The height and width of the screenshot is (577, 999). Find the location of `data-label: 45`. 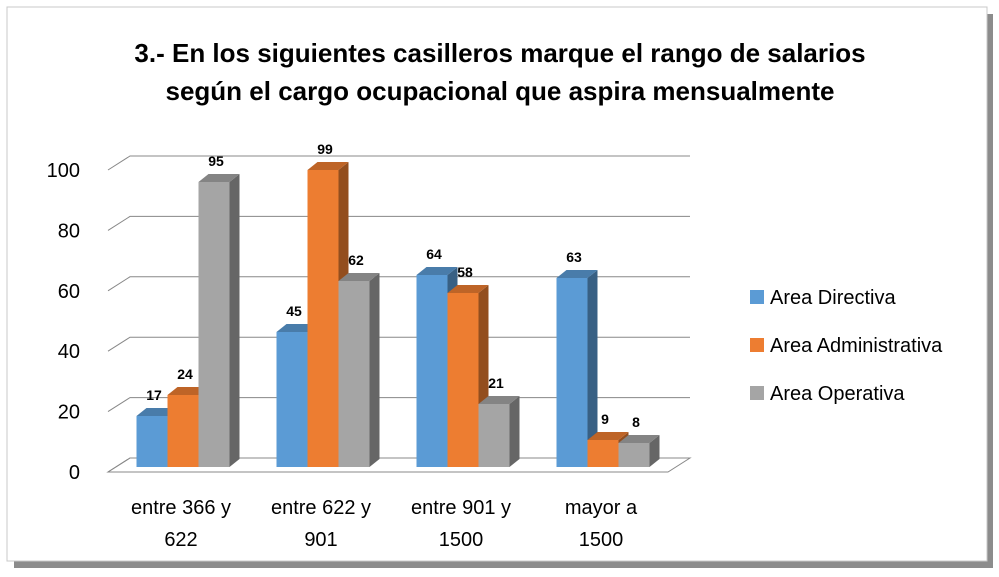

data-label: 45 is located at coordinates (294, 311).